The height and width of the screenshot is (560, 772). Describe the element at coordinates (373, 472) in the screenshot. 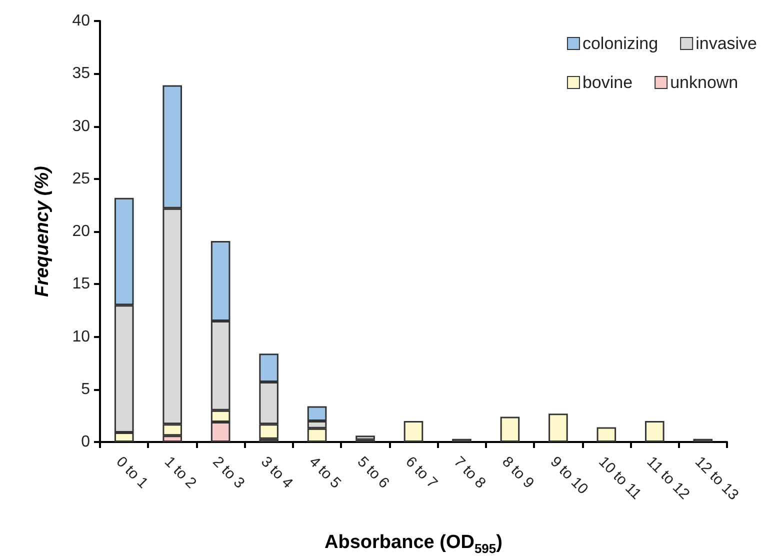

I see `x-tick-label: 5 to 6` at that location.